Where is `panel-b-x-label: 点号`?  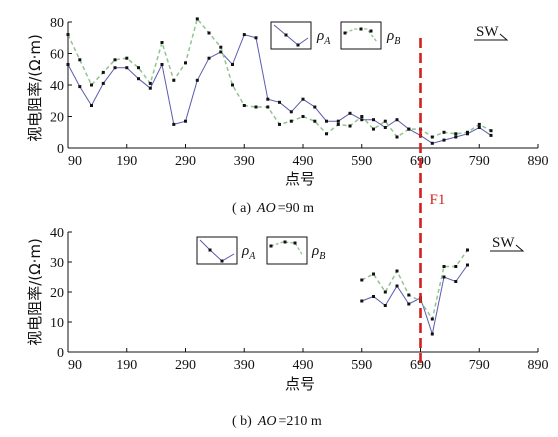
panel-b-x-label: 点号 is located at coordinates (300, 384).